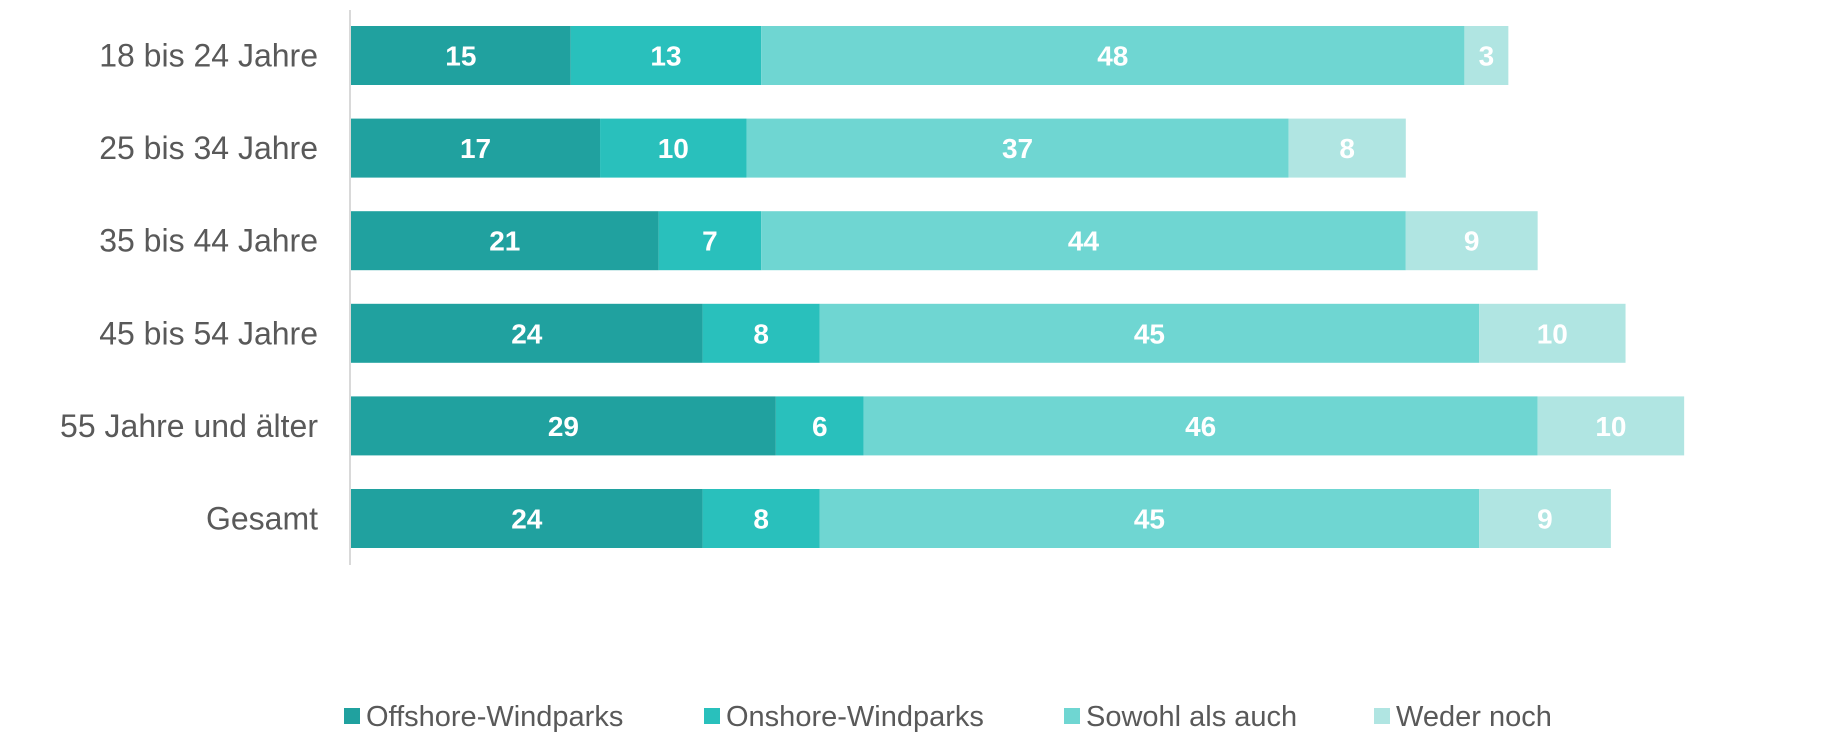 The width and height of the screenshot is (1844, 742). I want to click on bar-onshore-windparks-gesamt, so click(761, 518).